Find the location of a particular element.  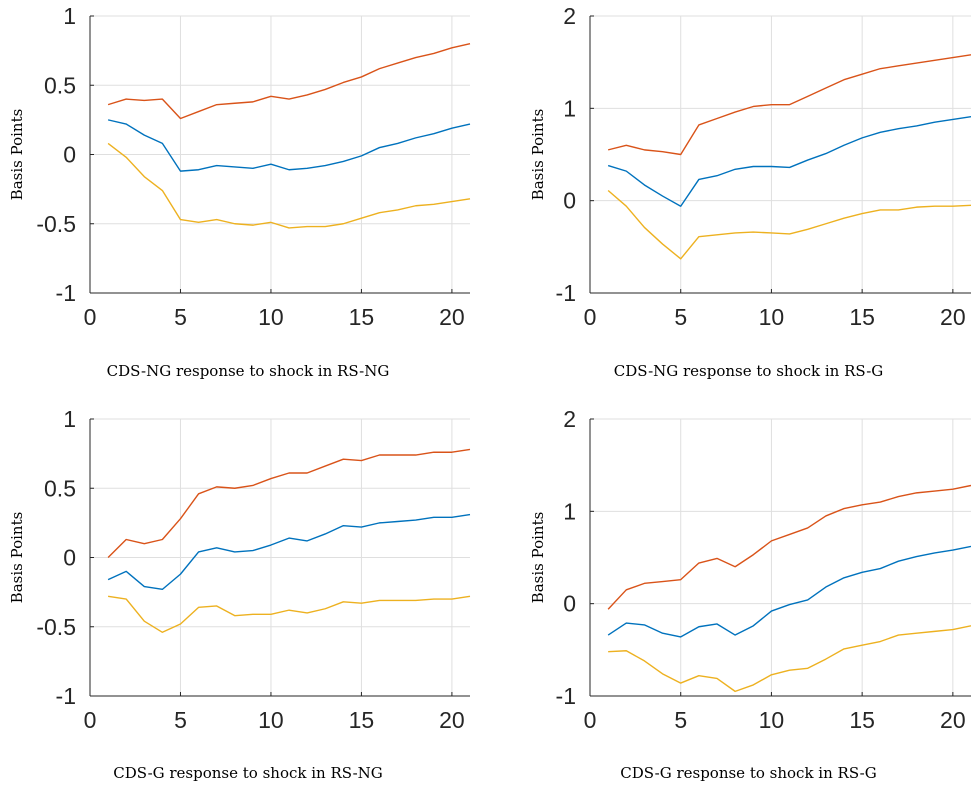

panel-caption: CDS-NG response to shock in RS-G is located at coordinates (749, 371).